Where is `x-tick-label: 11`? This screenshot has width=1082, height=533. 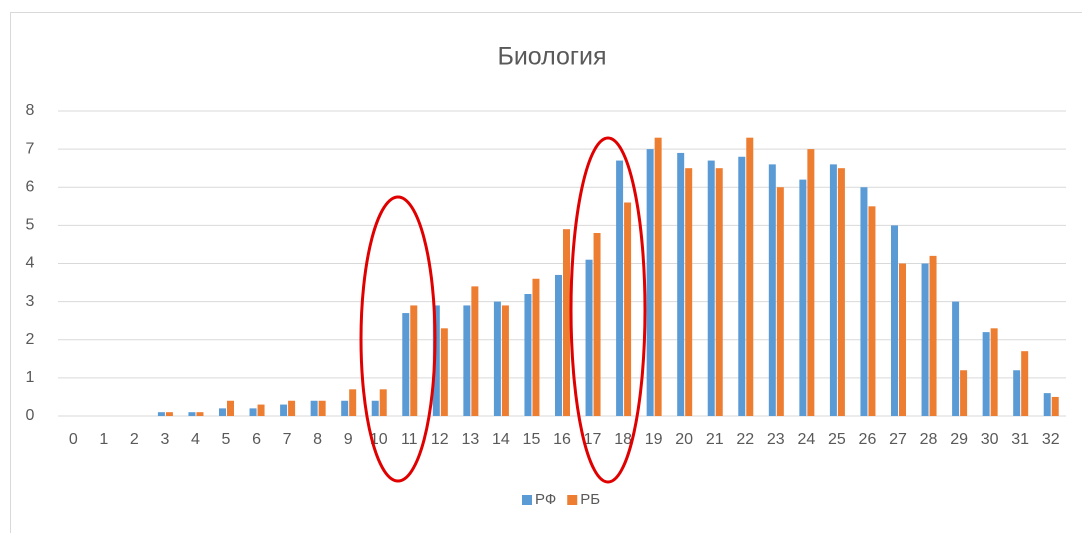 x-tick-label: 11 is located at coordinates (409, 439).